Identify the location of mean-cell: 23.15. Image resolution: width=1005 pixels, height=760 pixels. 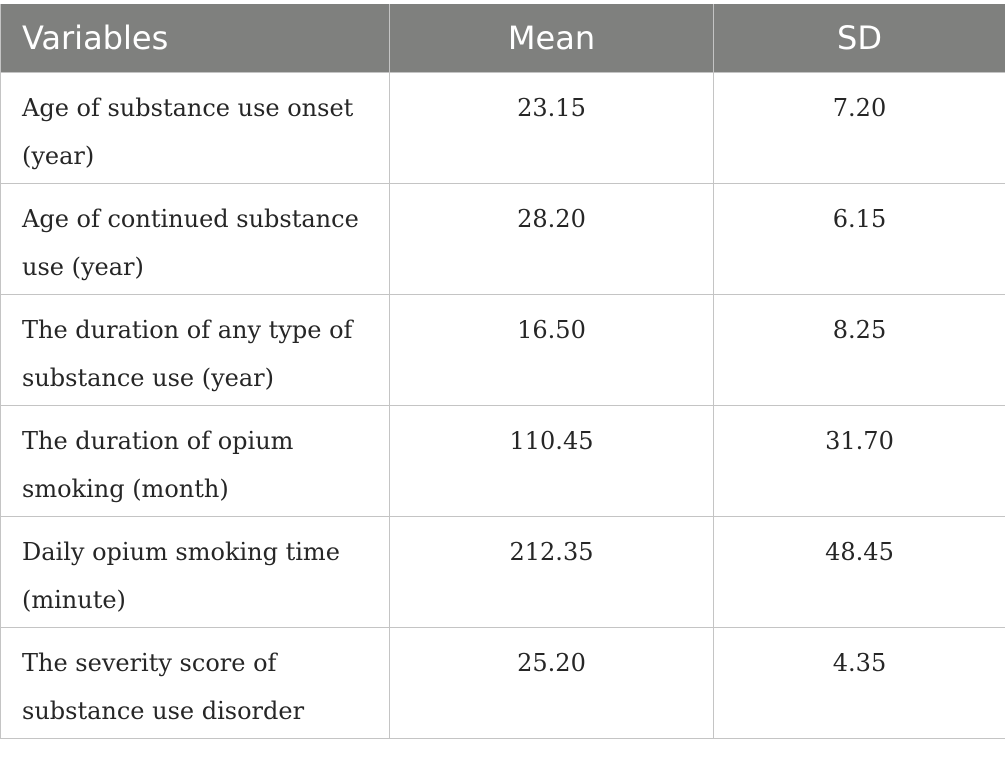
(551, 128).